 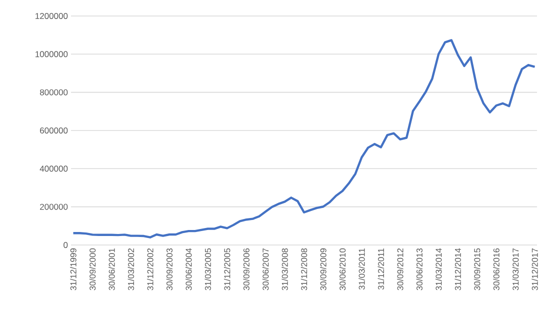 I want to click on x-tick-label: 31/12/2014, so click(x=457, y=269).